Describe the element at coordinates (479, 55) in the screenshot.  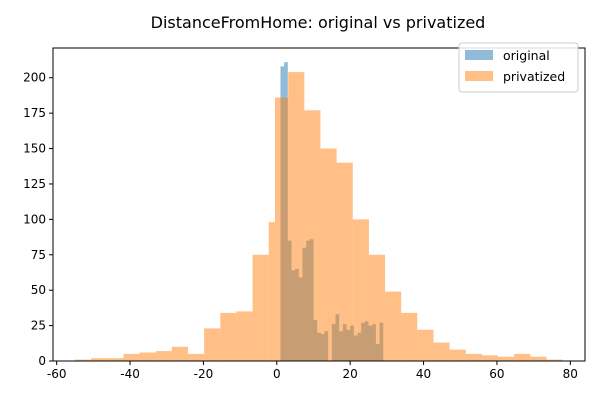
I see `legend-swatch-original` at that location.